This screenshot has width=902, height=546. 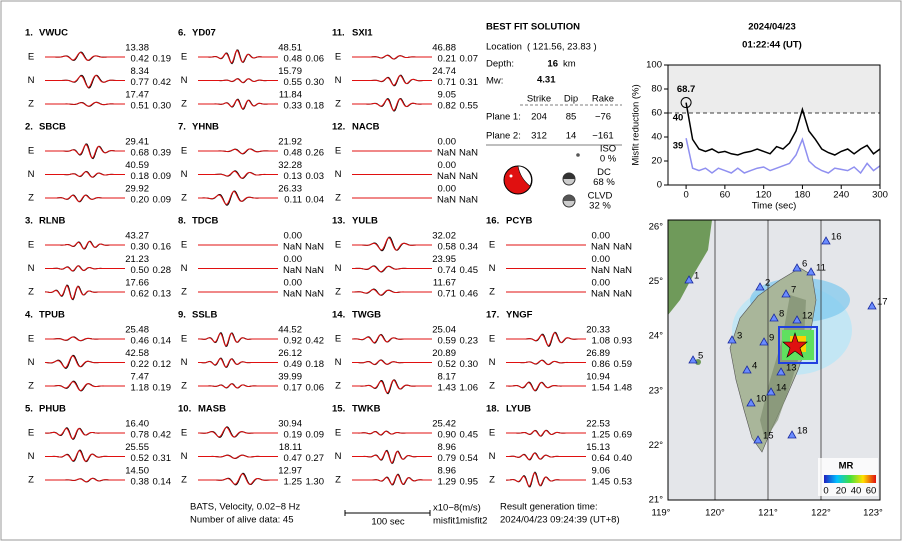 What do you see at coordinates (821, 513) in the screenshot?
I see `lon-label: 122°` at bounding box center [821, 513].